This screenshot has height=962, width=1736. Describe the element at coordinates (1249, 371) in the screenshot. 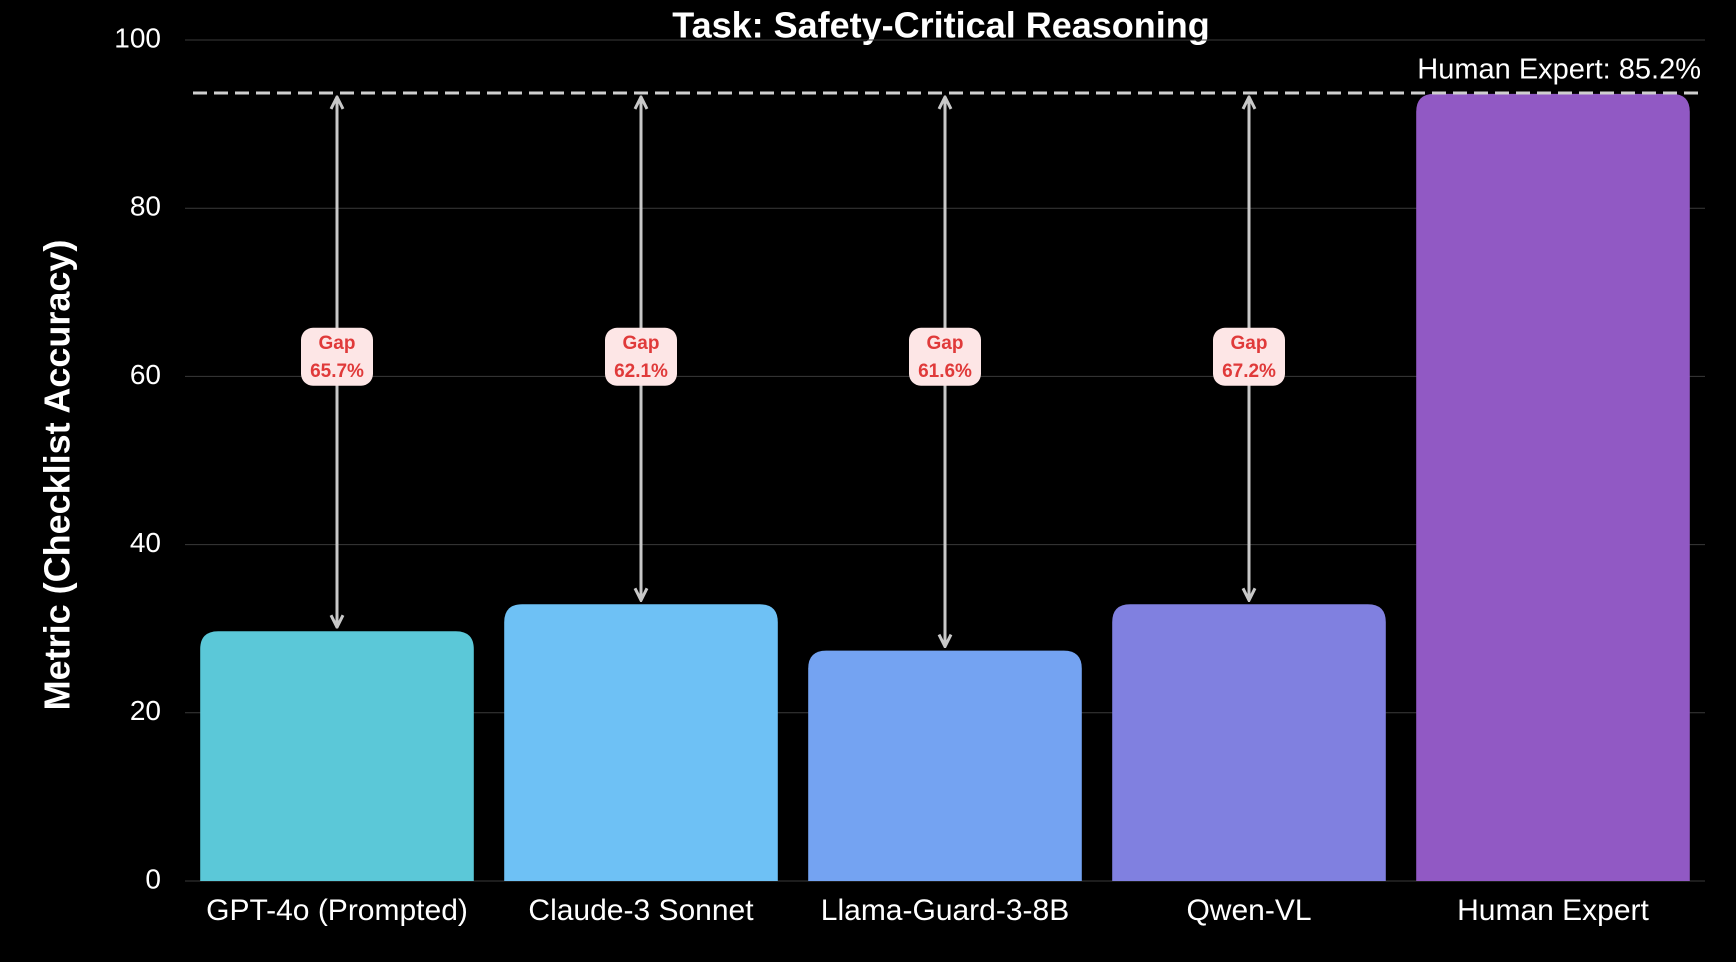

I see `gap-label-value: 67.2%` at that location.